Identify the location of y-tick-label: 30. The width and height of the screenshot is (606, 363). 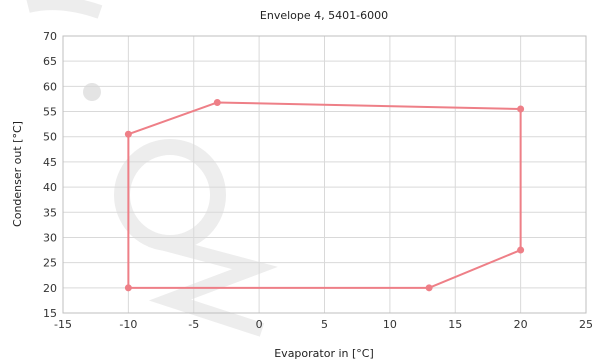
(50, 237).